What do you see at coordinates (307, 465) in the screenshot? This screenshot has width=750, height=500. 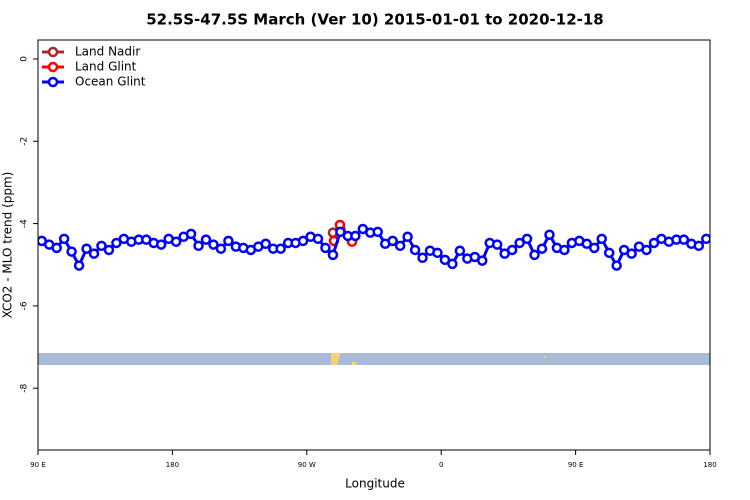 I see `x-tick-label: 90 W` at bounding box center [307, 465].